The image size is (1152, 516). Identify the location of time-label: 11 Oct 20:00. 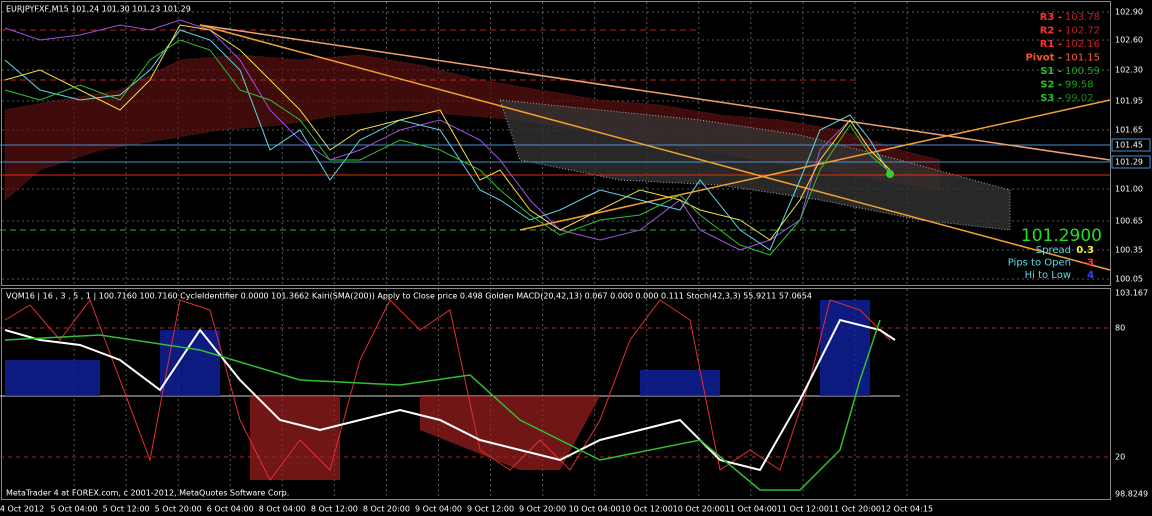
(855, 509).